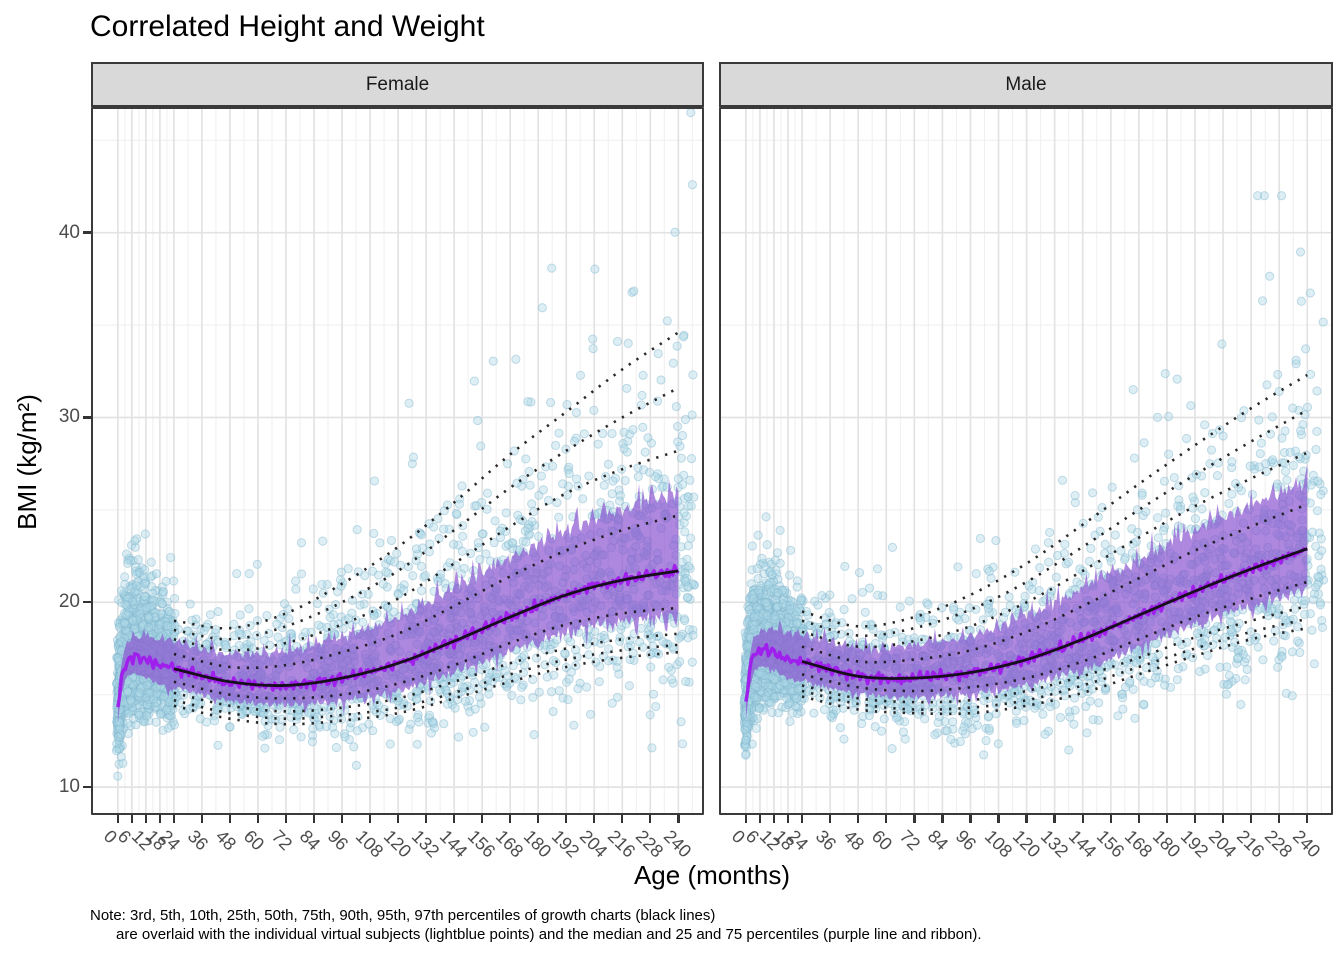 Image resolution: width=1344 pixels, height=960 pixels. Describe the element at coordinates (27, 462) in the screenshot. I see `y-axis-title: BMI (kg/m²)` at that location.